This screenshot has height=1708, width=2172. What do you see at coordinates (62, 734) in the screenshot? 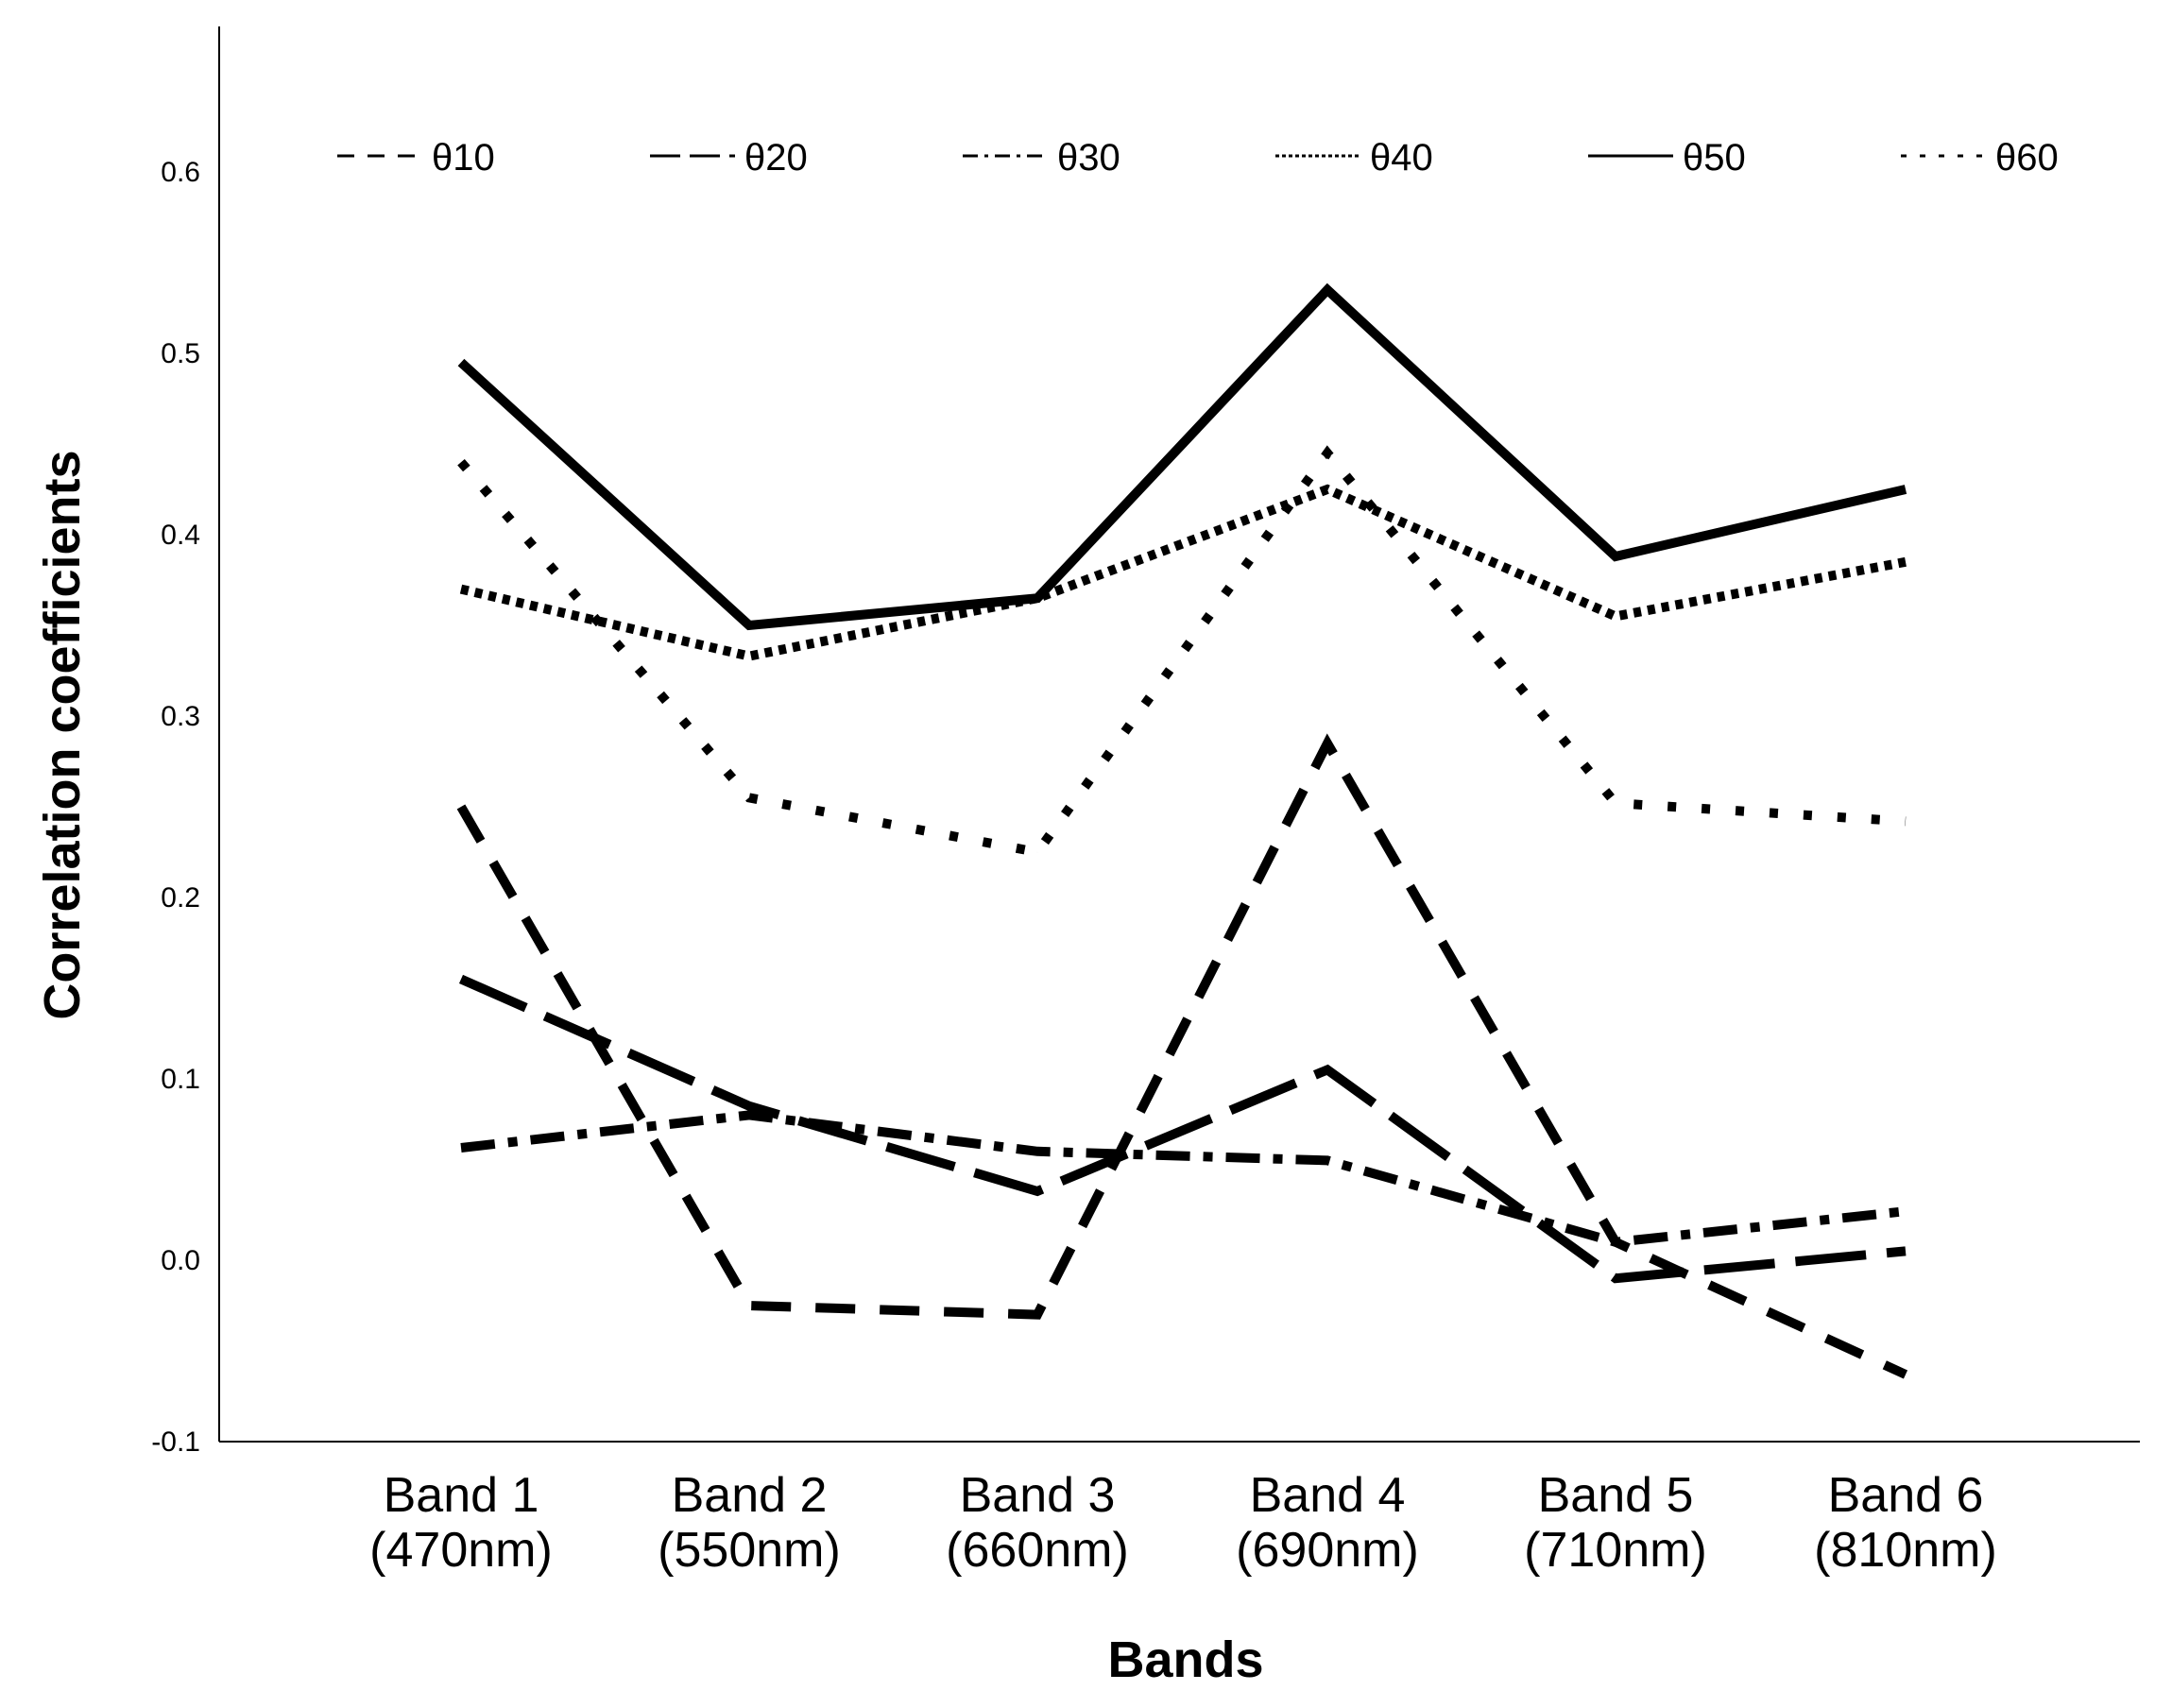
I see `y-axis-title: Correlation coefficients` at bounding box center [62, 734].